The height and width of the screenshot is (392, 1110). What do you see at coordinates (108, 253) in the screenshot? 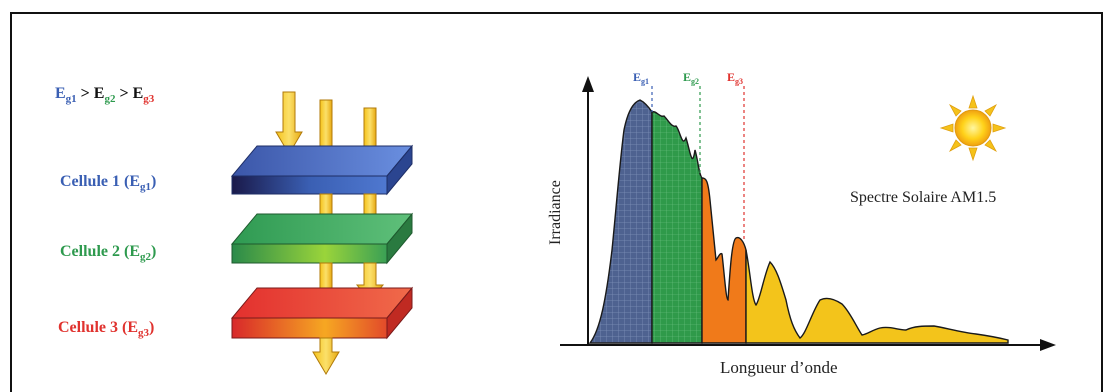
I see `cell-2-label: Cellule 2 (Eg2)` at bounding box center [108, 253].